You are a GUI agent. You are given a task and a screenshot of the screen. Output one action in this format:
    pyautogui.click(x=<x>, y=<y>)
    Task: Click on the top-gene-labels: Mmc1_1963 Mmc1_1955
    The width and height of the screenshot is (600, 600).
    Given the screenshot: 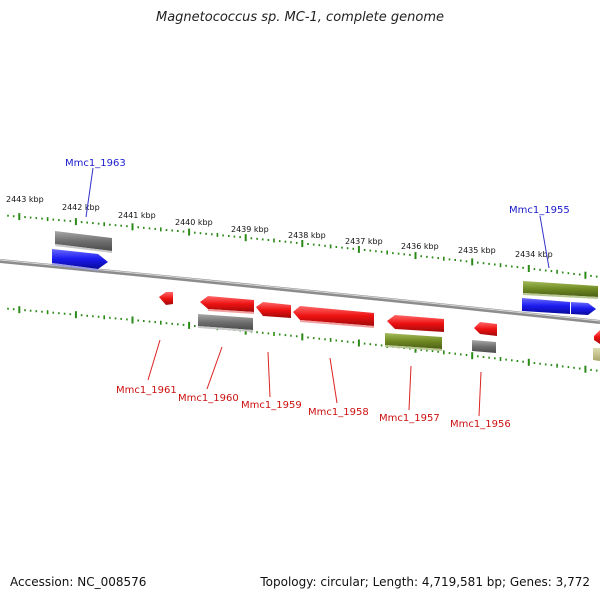 What is the action you would take?
    pyautogui.click(x=317, y=187)
    